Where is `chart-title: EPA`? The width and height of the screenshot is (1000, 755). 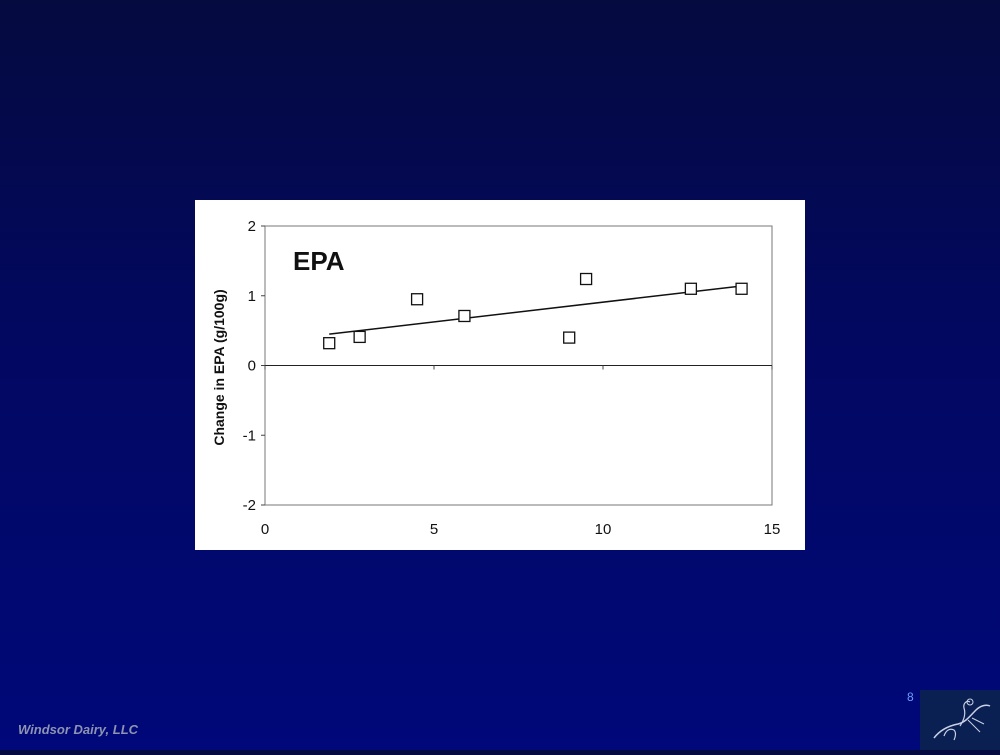
chart-title: EPA is located at coordinates (319, 261).